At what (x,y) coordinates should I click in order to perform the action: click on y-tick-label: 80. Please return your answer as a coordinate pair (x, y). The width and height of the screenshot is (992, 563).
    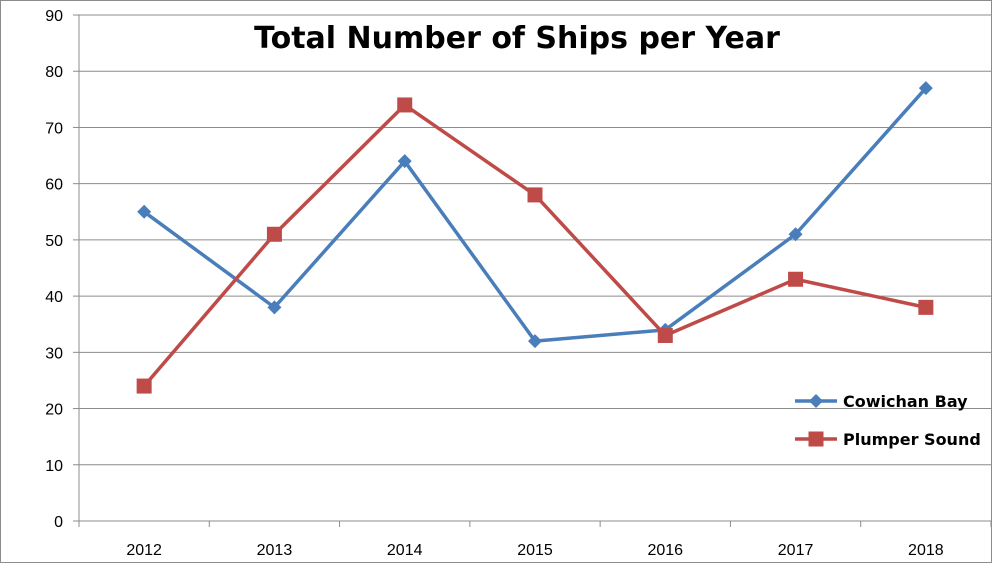
    Looking at the image, I should click on (54, 72).